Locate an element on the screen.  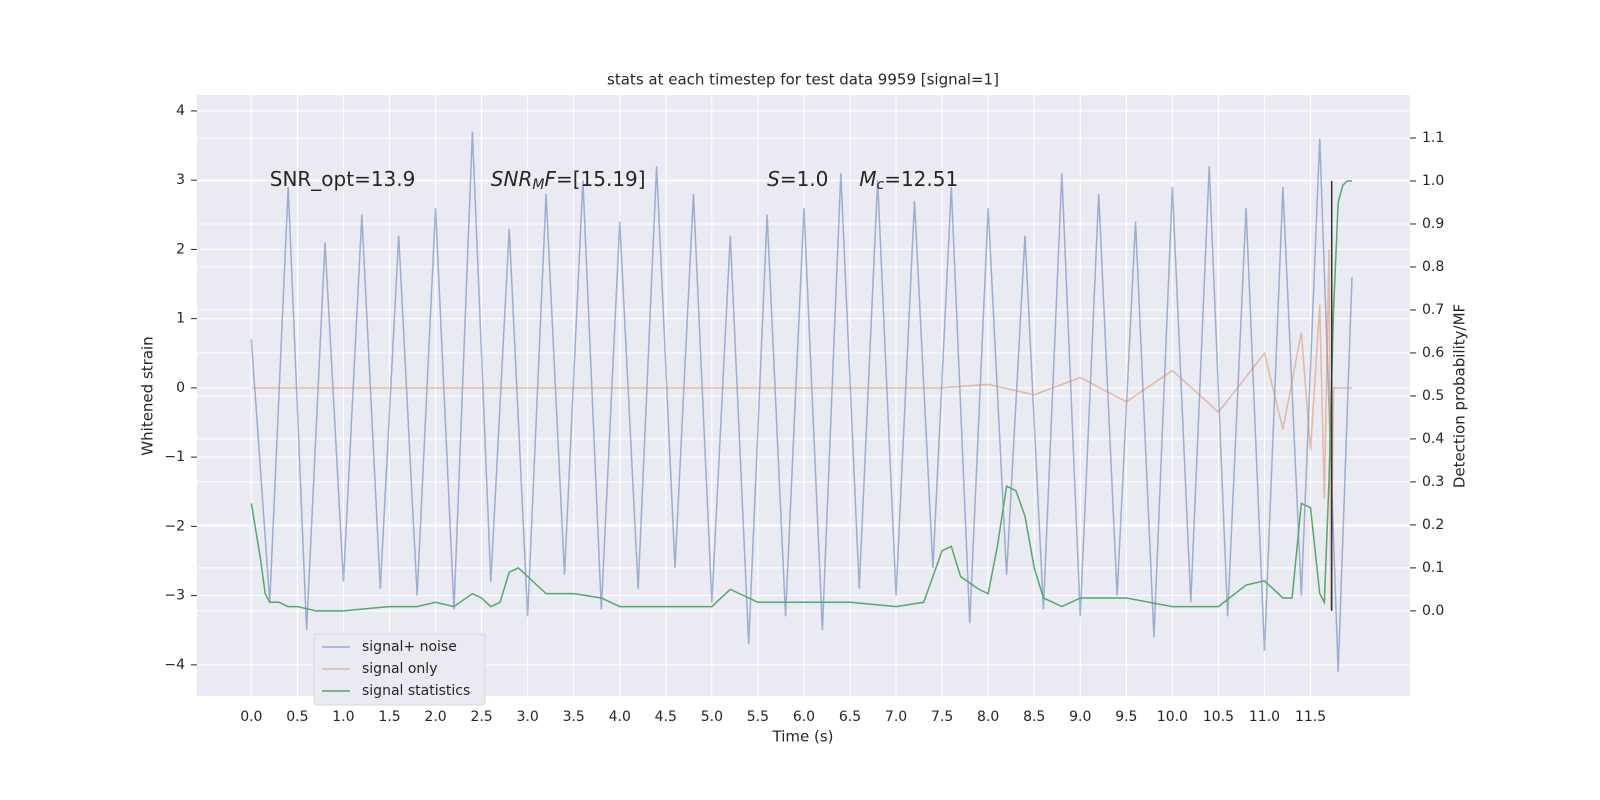
annotation: SNRMF=[15.19] is located at coordinates (568, 180).